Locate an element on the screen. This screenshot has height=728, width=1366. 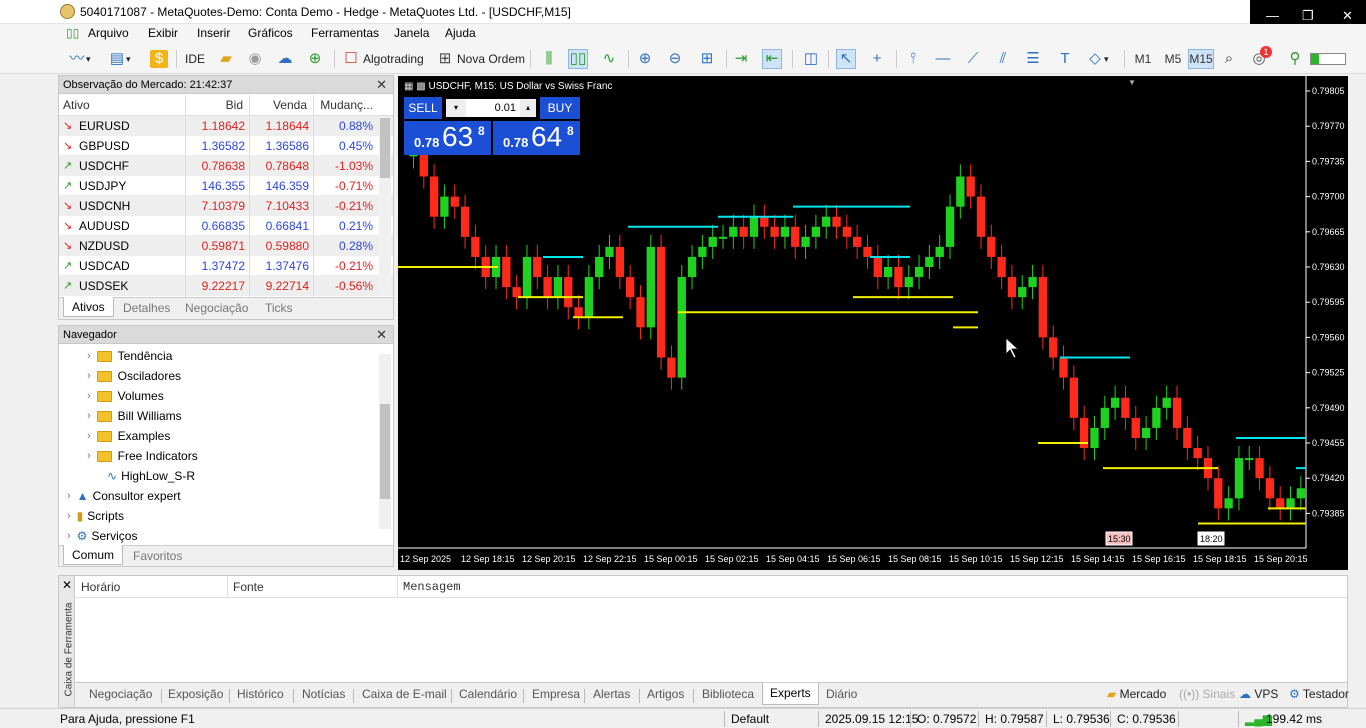
minimize-icon: — is located at coordinates (1272, 15).